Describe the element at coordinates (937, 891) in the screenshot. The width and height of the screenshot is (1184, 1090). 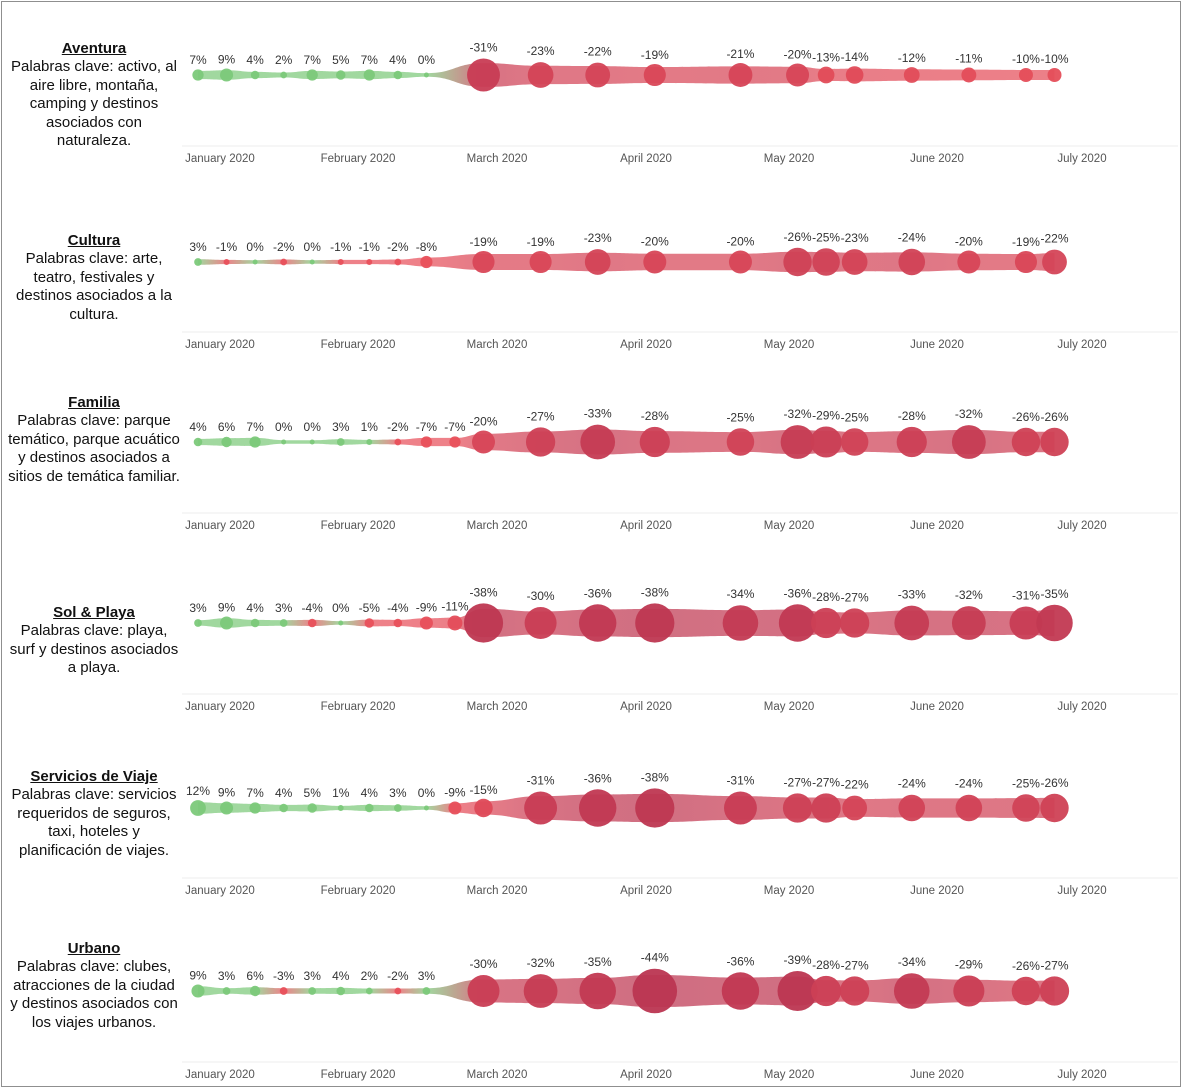
I see `x-tick-label: June 2020` at that location.